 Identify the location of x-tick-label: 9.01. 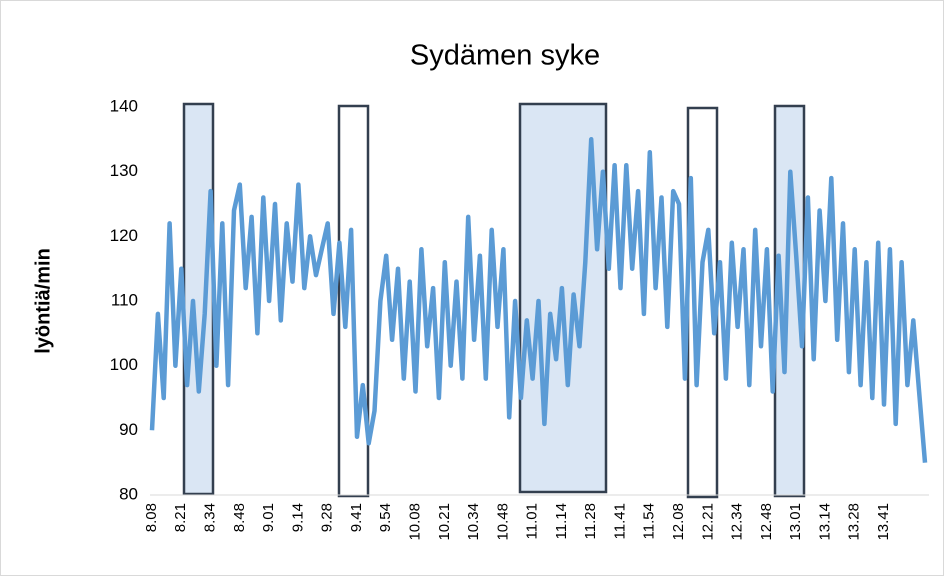
(268, 517).